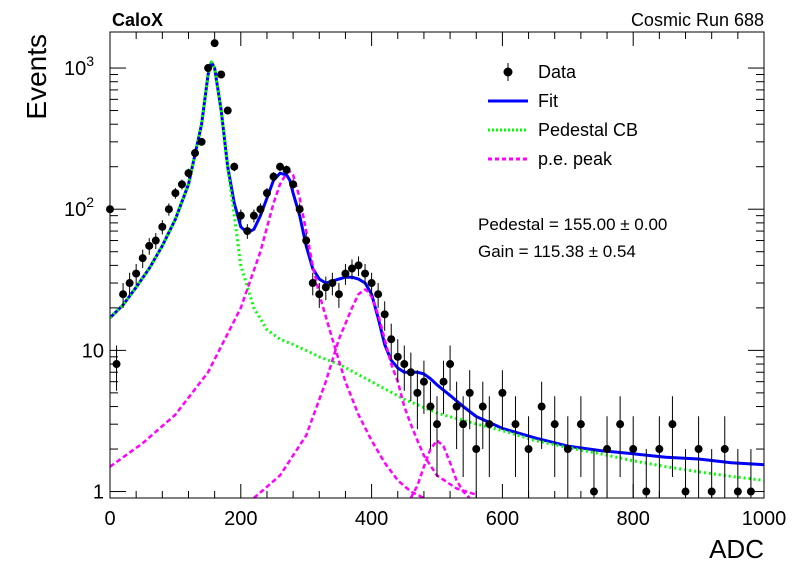 The image size is (796, 572). Describe the element at coordinates (764, 519) in the screenshot. I see `x-tick-label: 1000` at that location.